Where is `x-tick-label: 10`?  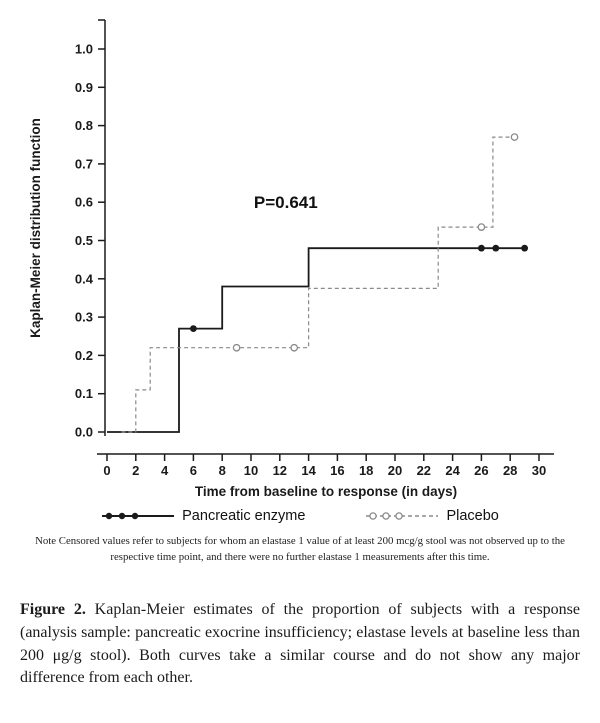 x-tick-label: 10 is located at coordinates (251, 470).